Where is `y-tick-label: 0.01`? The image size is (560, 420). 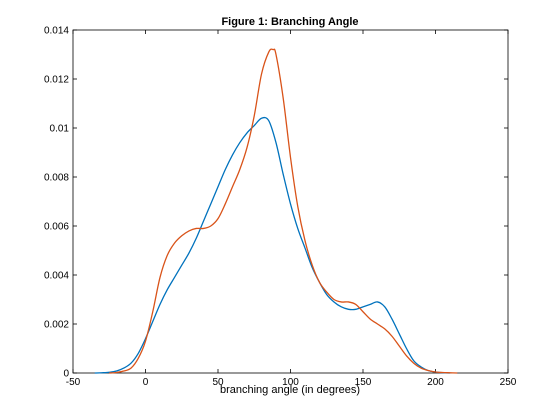 y-tick-label: 0.01 is located at coordinates (60, 129).